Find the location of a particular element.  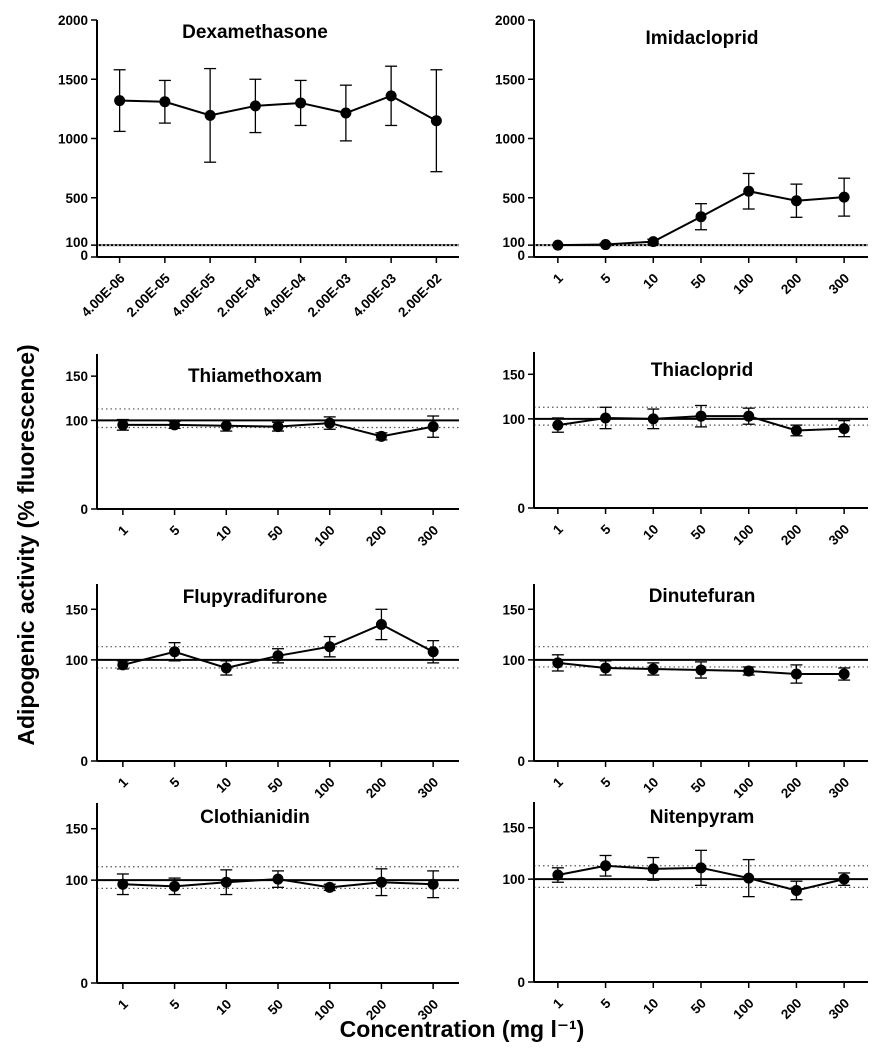

y-tick-label: 1500 is located at coordinates (73, 79).